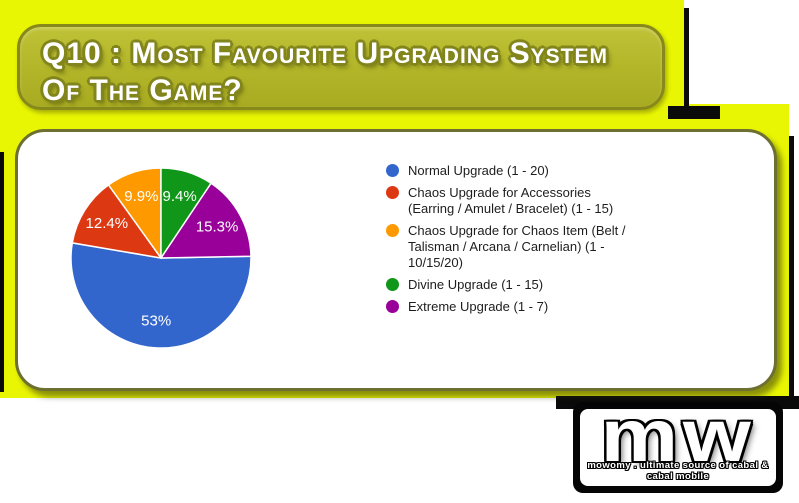 Image resolution: width=799 pixels, height=503 pixels. I want to click on pie-chart-svg: 53% 12.4% 9.9% 9.4%15.3%, so click(161, 258).